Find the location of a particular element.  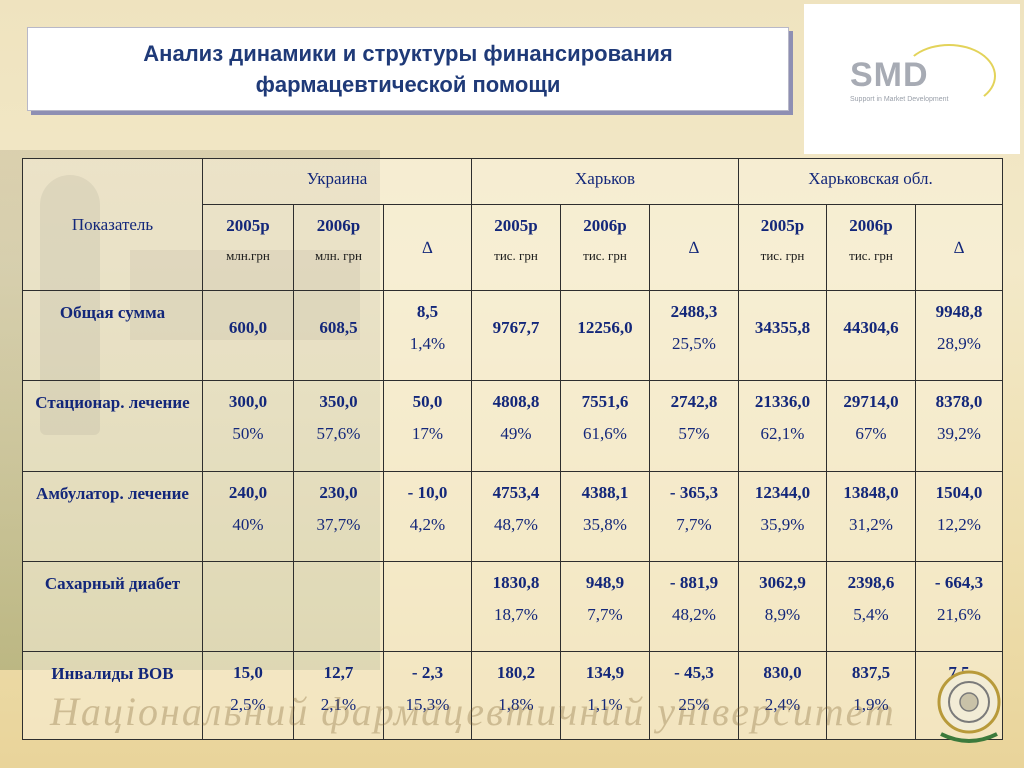

cell-percent: 1,8% is located at coordinates (516, 704).